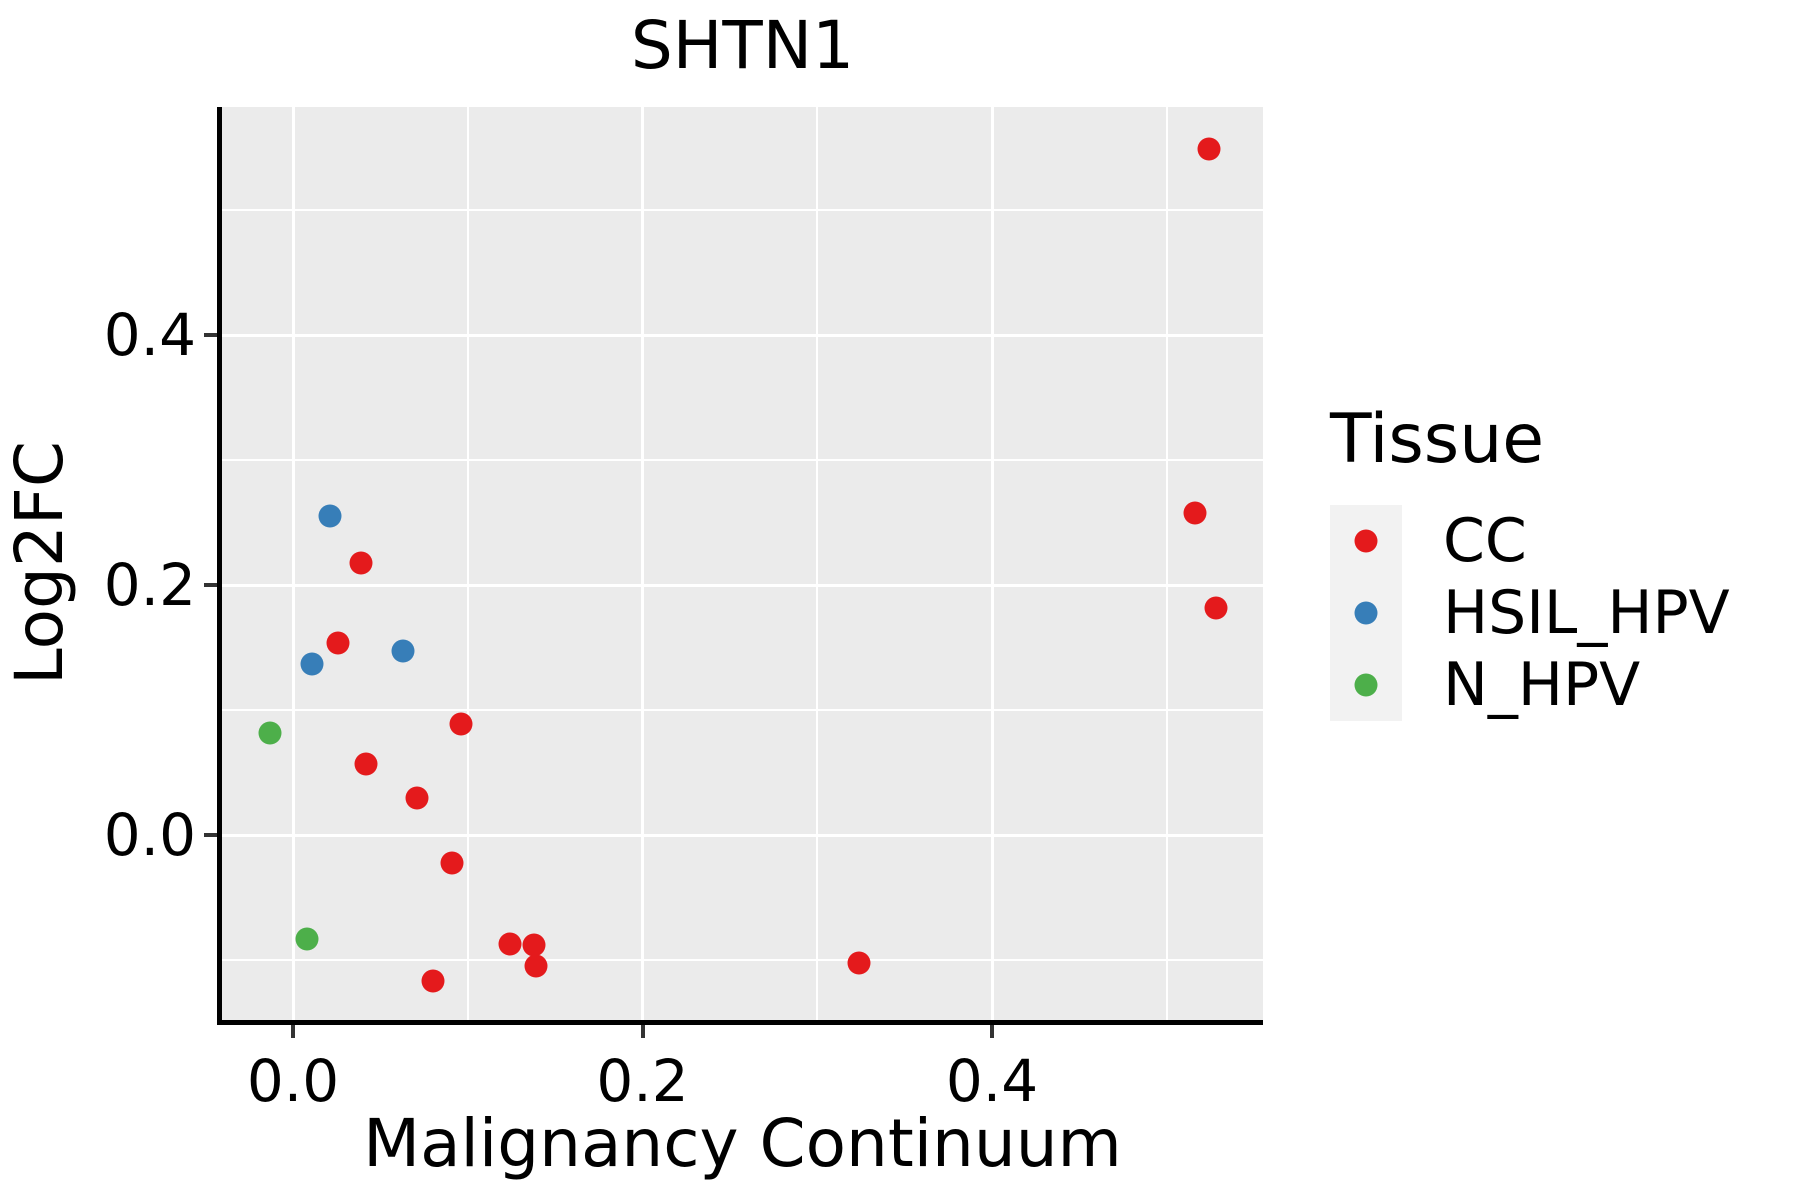  I want to click on n-hpv-dot-icon, so click(1366, 685).